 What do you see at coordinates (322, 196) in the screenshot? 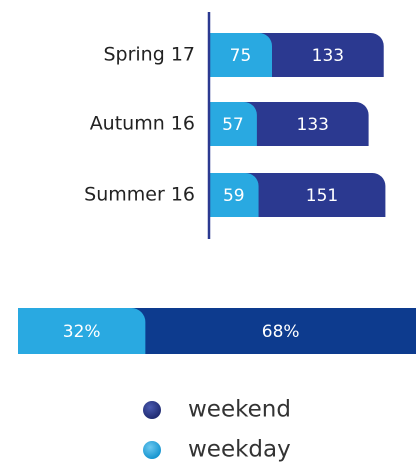
I see `value-label: 151` at bounding box center [322, 196].